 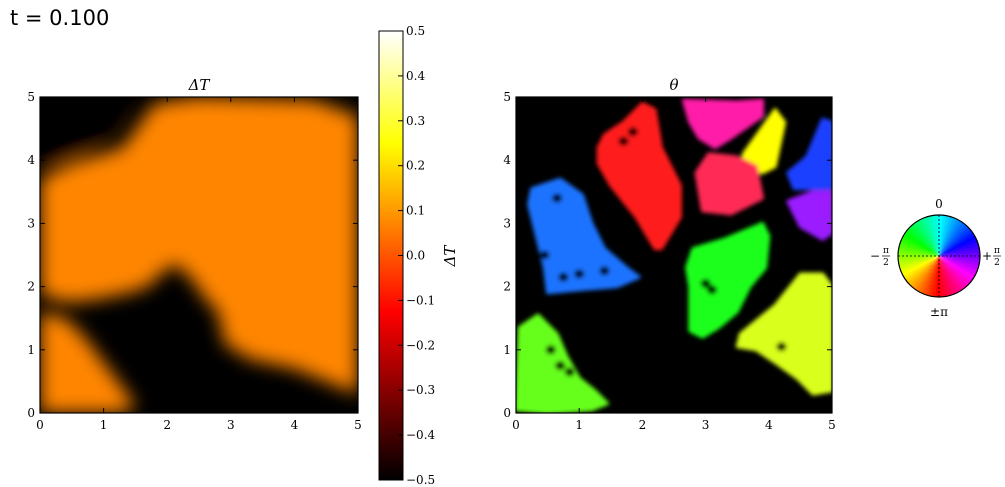 What do you see at coordinates (643, 425) in the screenshot?
I see `2-xtick-label: 2` at bounding box center [643, 425].